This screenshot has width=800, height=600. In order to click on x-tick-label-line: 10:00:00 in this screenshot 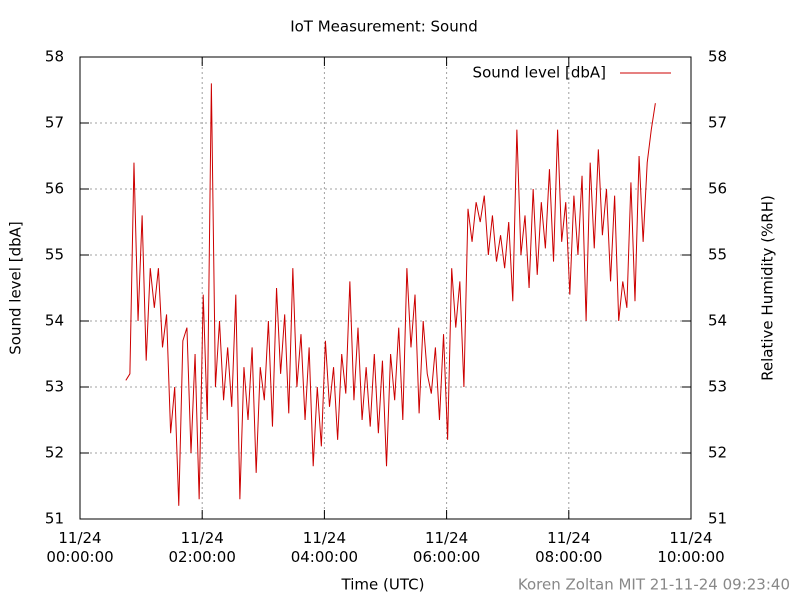, I will do `click(690, 557)`.